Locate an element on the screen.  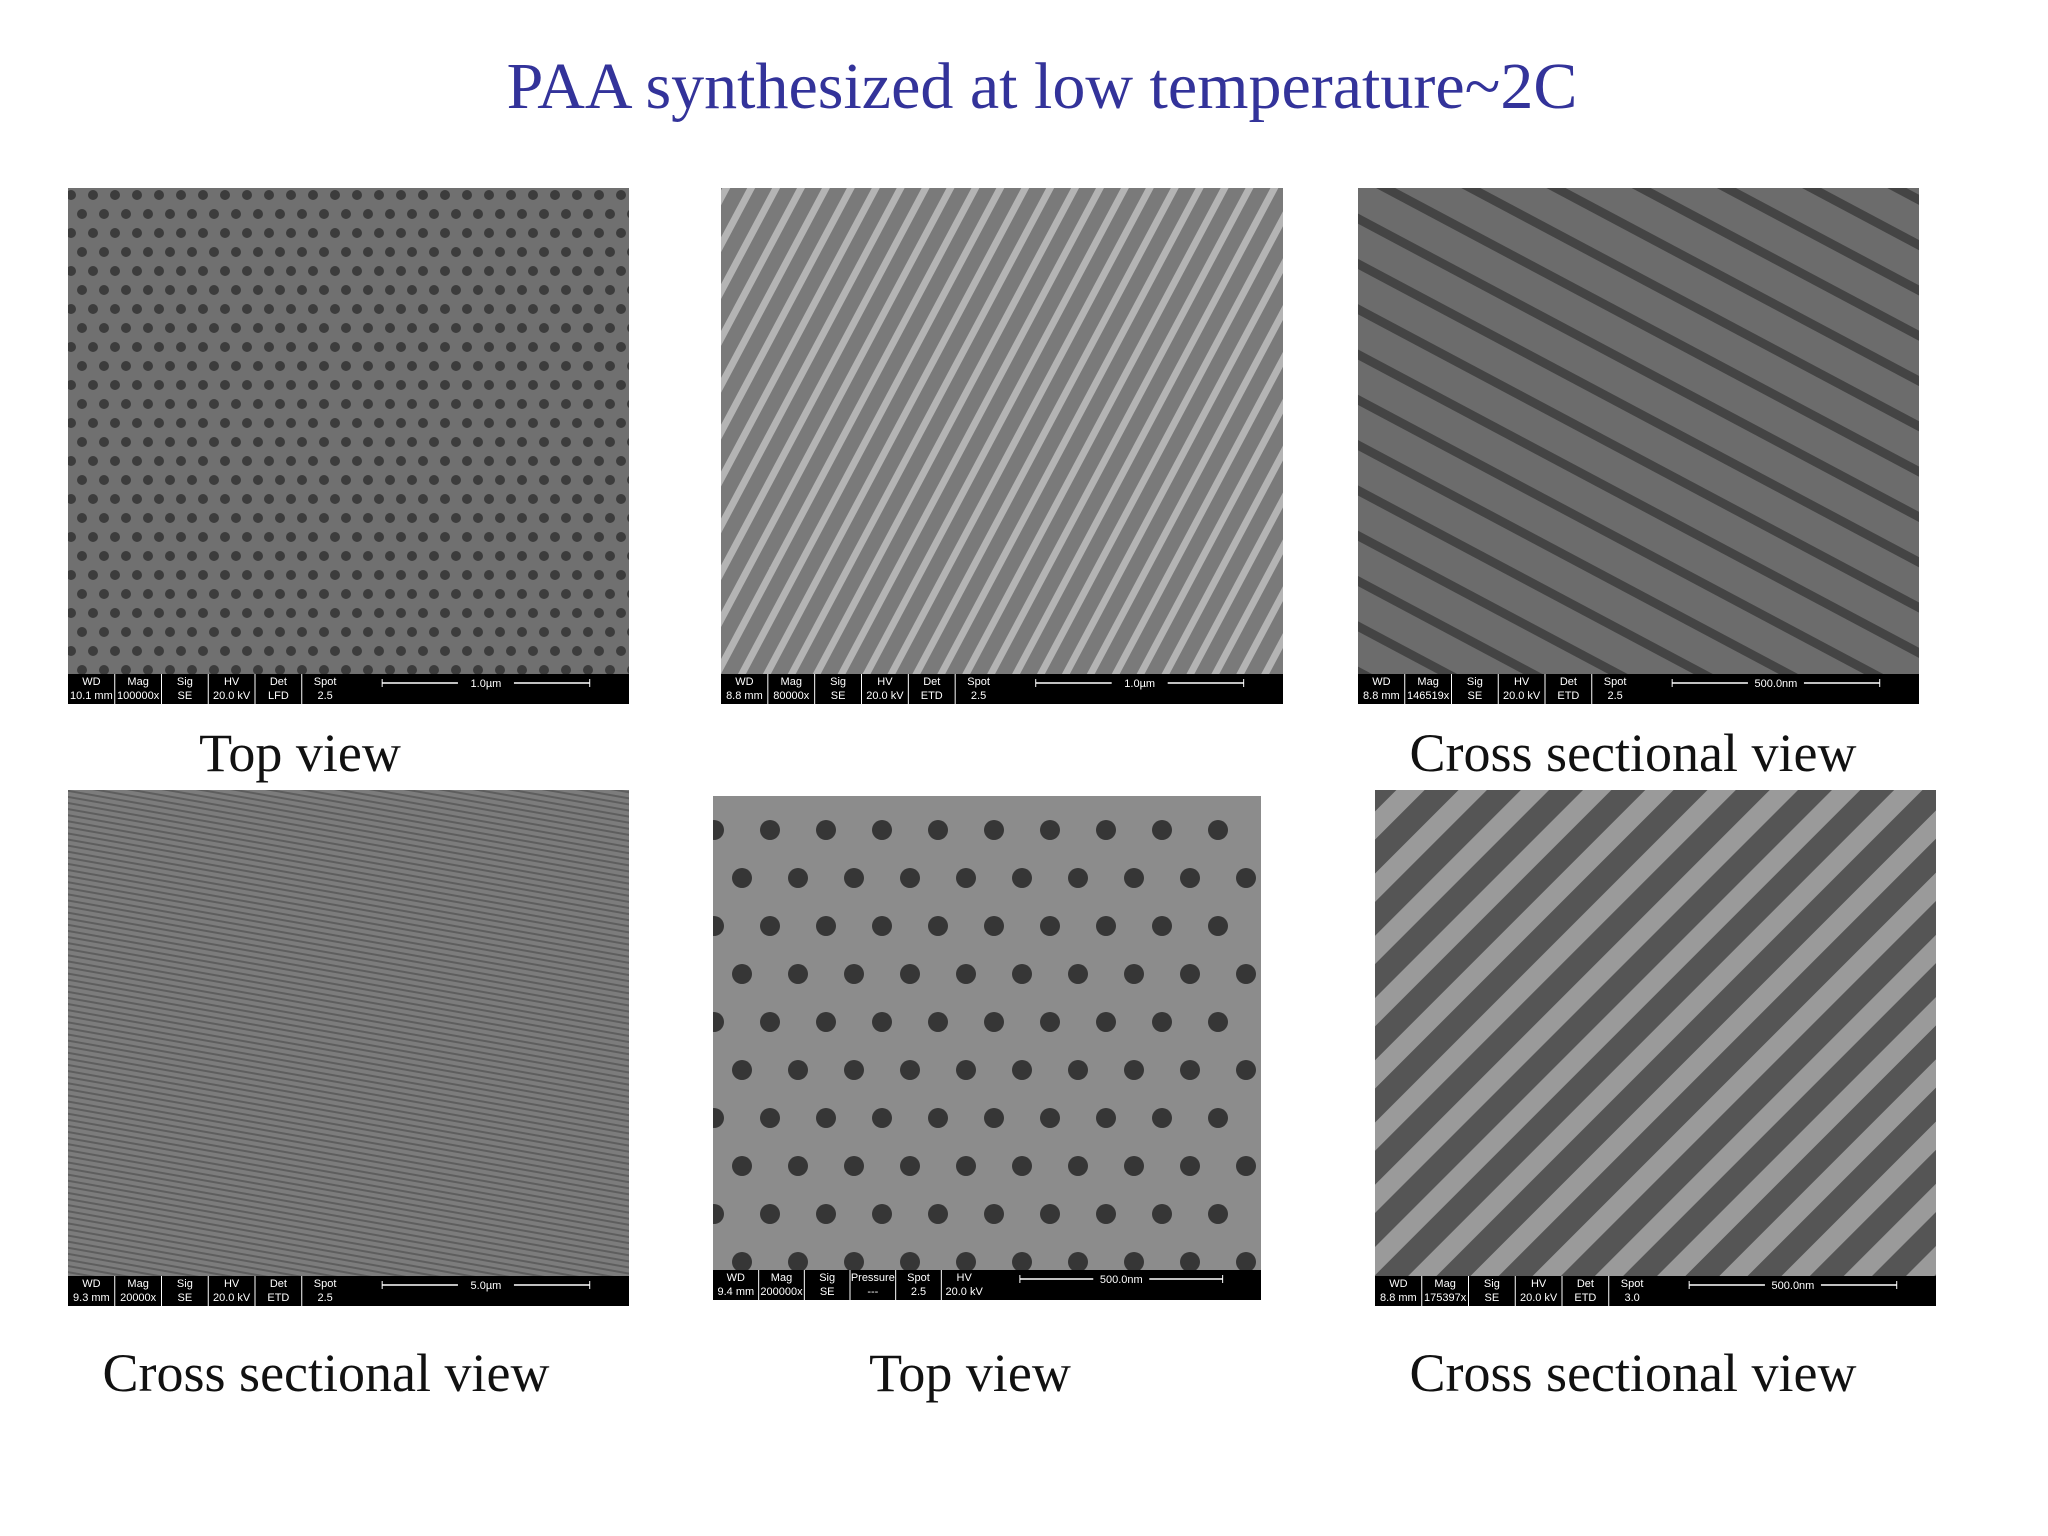
databar-value: 10.1 mm is located at coordinates (91, 696).